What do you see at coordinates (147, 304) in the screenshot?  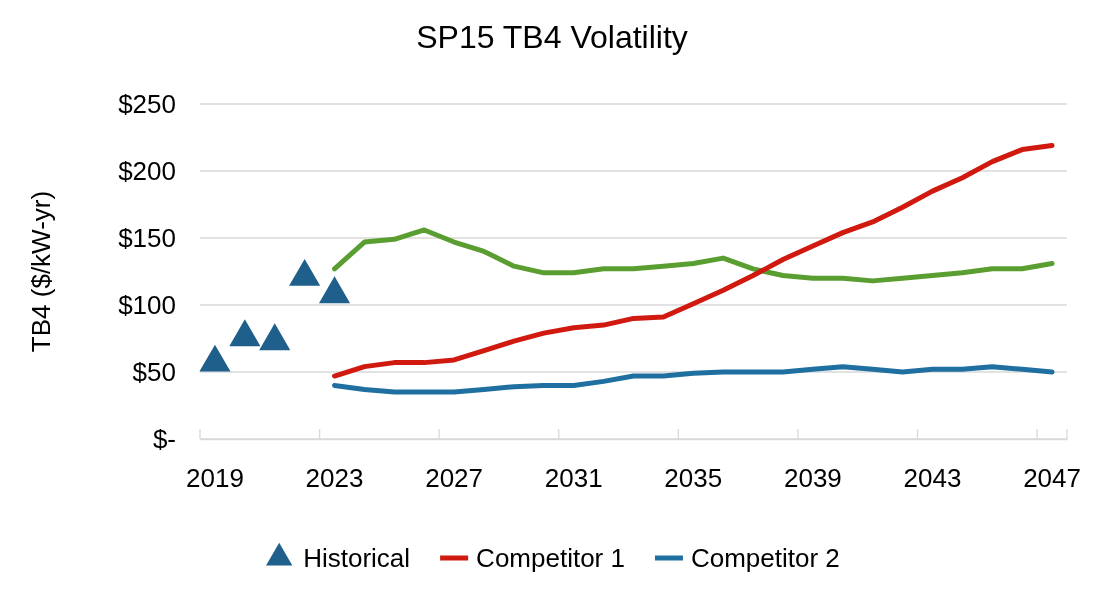 I see `y-tick-label: $100` at bounding box center [147, 304].